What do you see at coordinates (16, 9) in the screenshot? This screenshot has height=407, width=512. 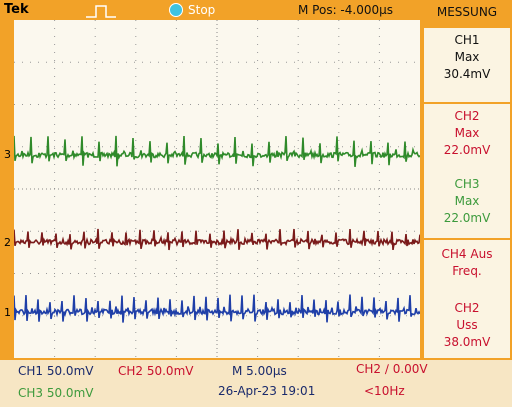 I see `brand: Tek` at bounding box center [16, 9].